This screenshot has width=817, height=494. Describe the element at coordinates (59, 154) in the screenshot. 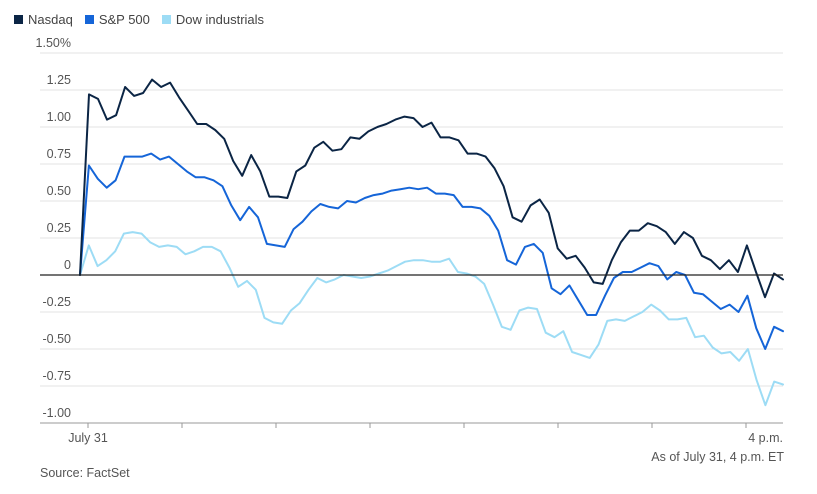

I see `y-tick-label-3: 0.75` at that location.